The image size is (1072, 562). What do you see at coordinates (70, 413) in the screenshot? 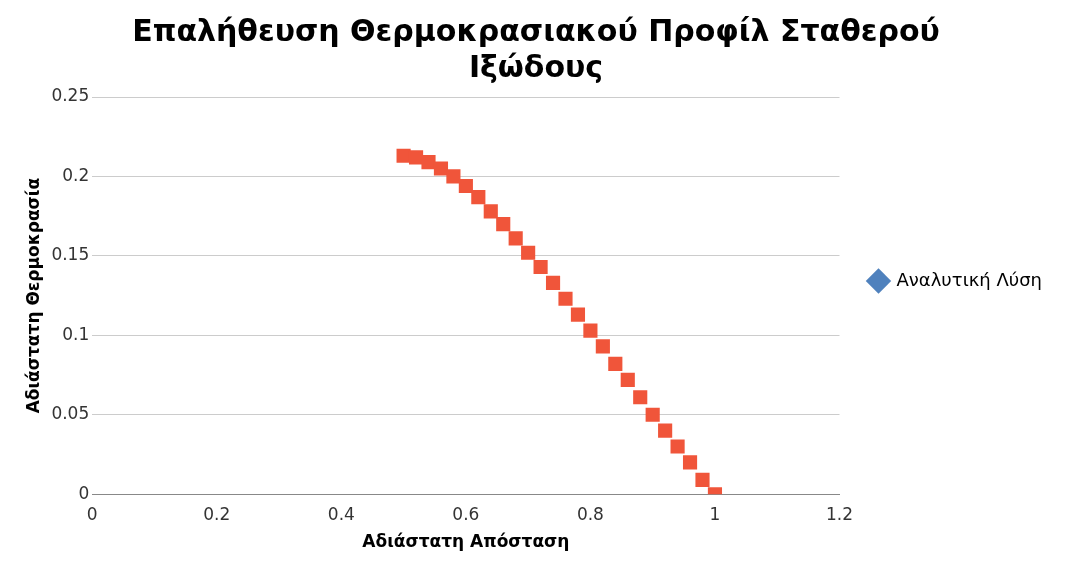
I see `y-tick-label: 0.05` at bounding box center [70, 413].